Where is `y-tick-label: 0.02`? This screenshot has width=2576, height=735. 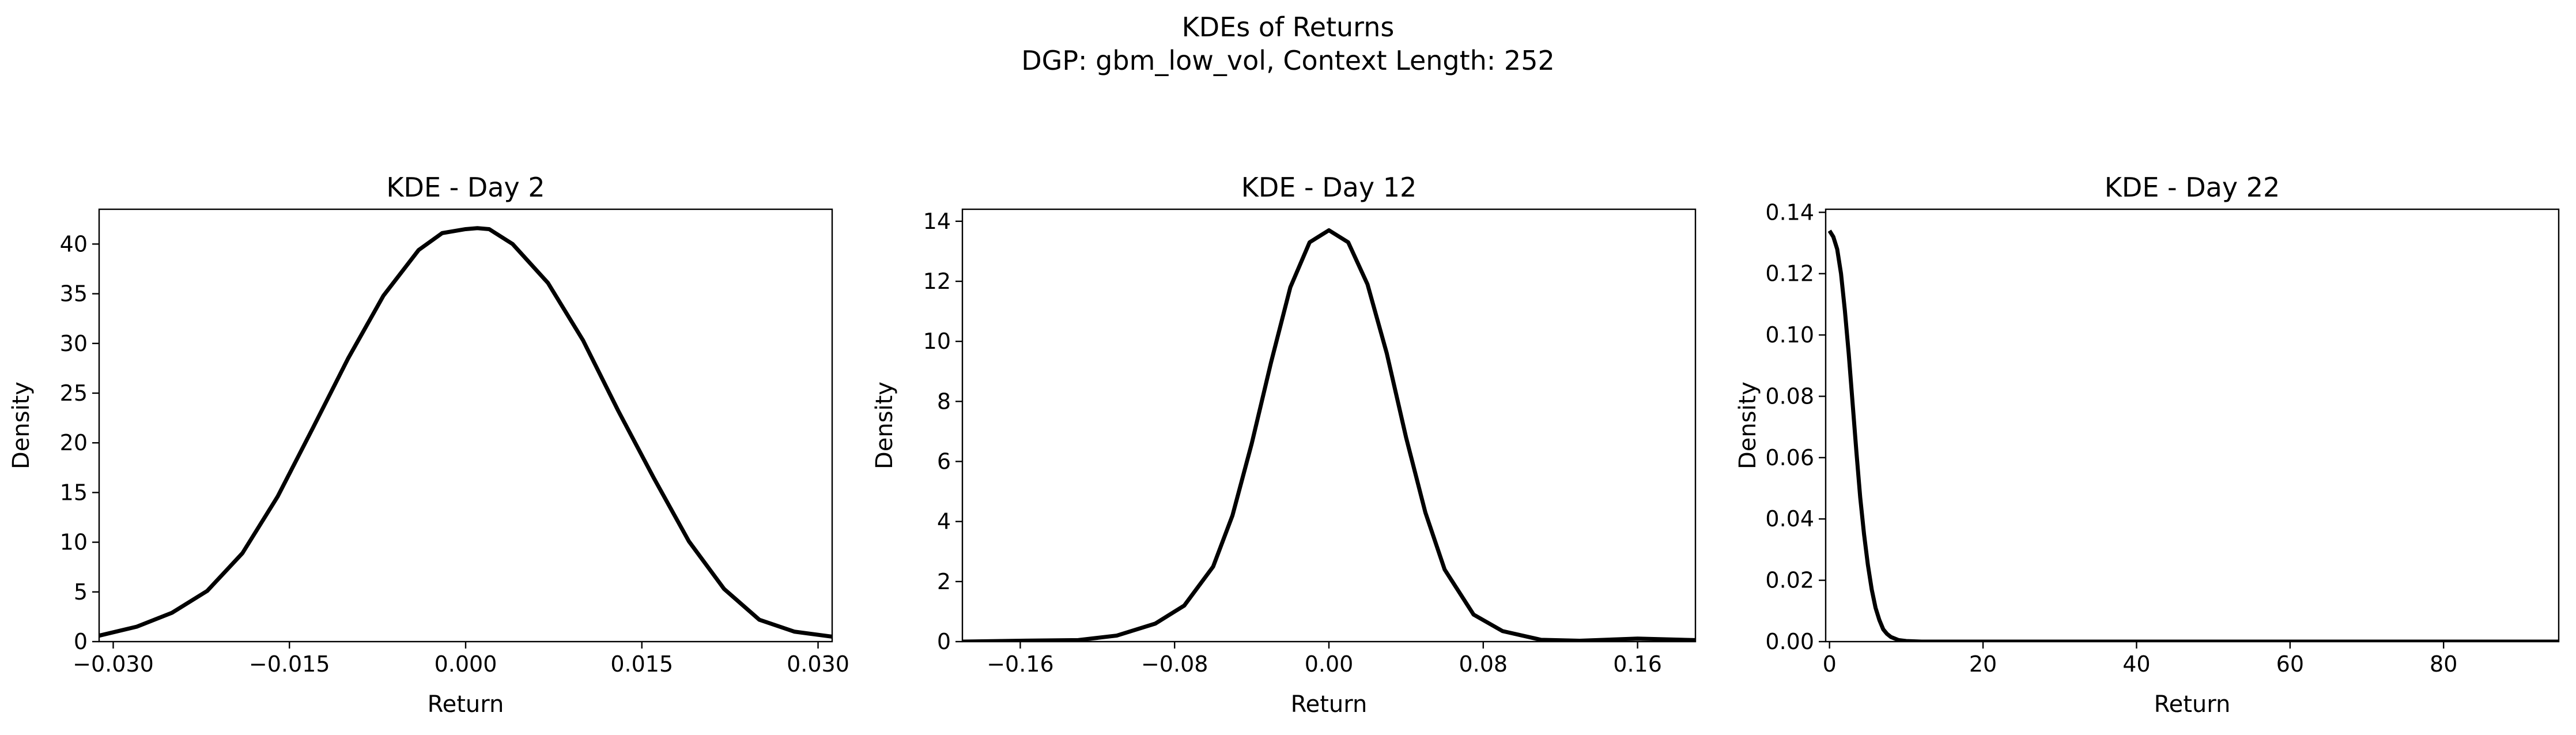
y-tick-label: 0.02 is located at coordinates (1789, 580).